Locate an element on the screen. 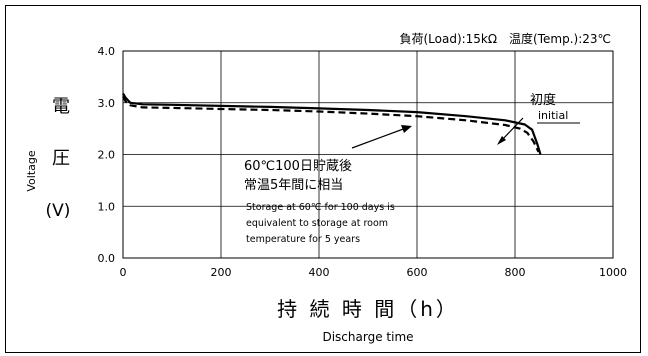  series-lines is located at coordinates (332, 123).